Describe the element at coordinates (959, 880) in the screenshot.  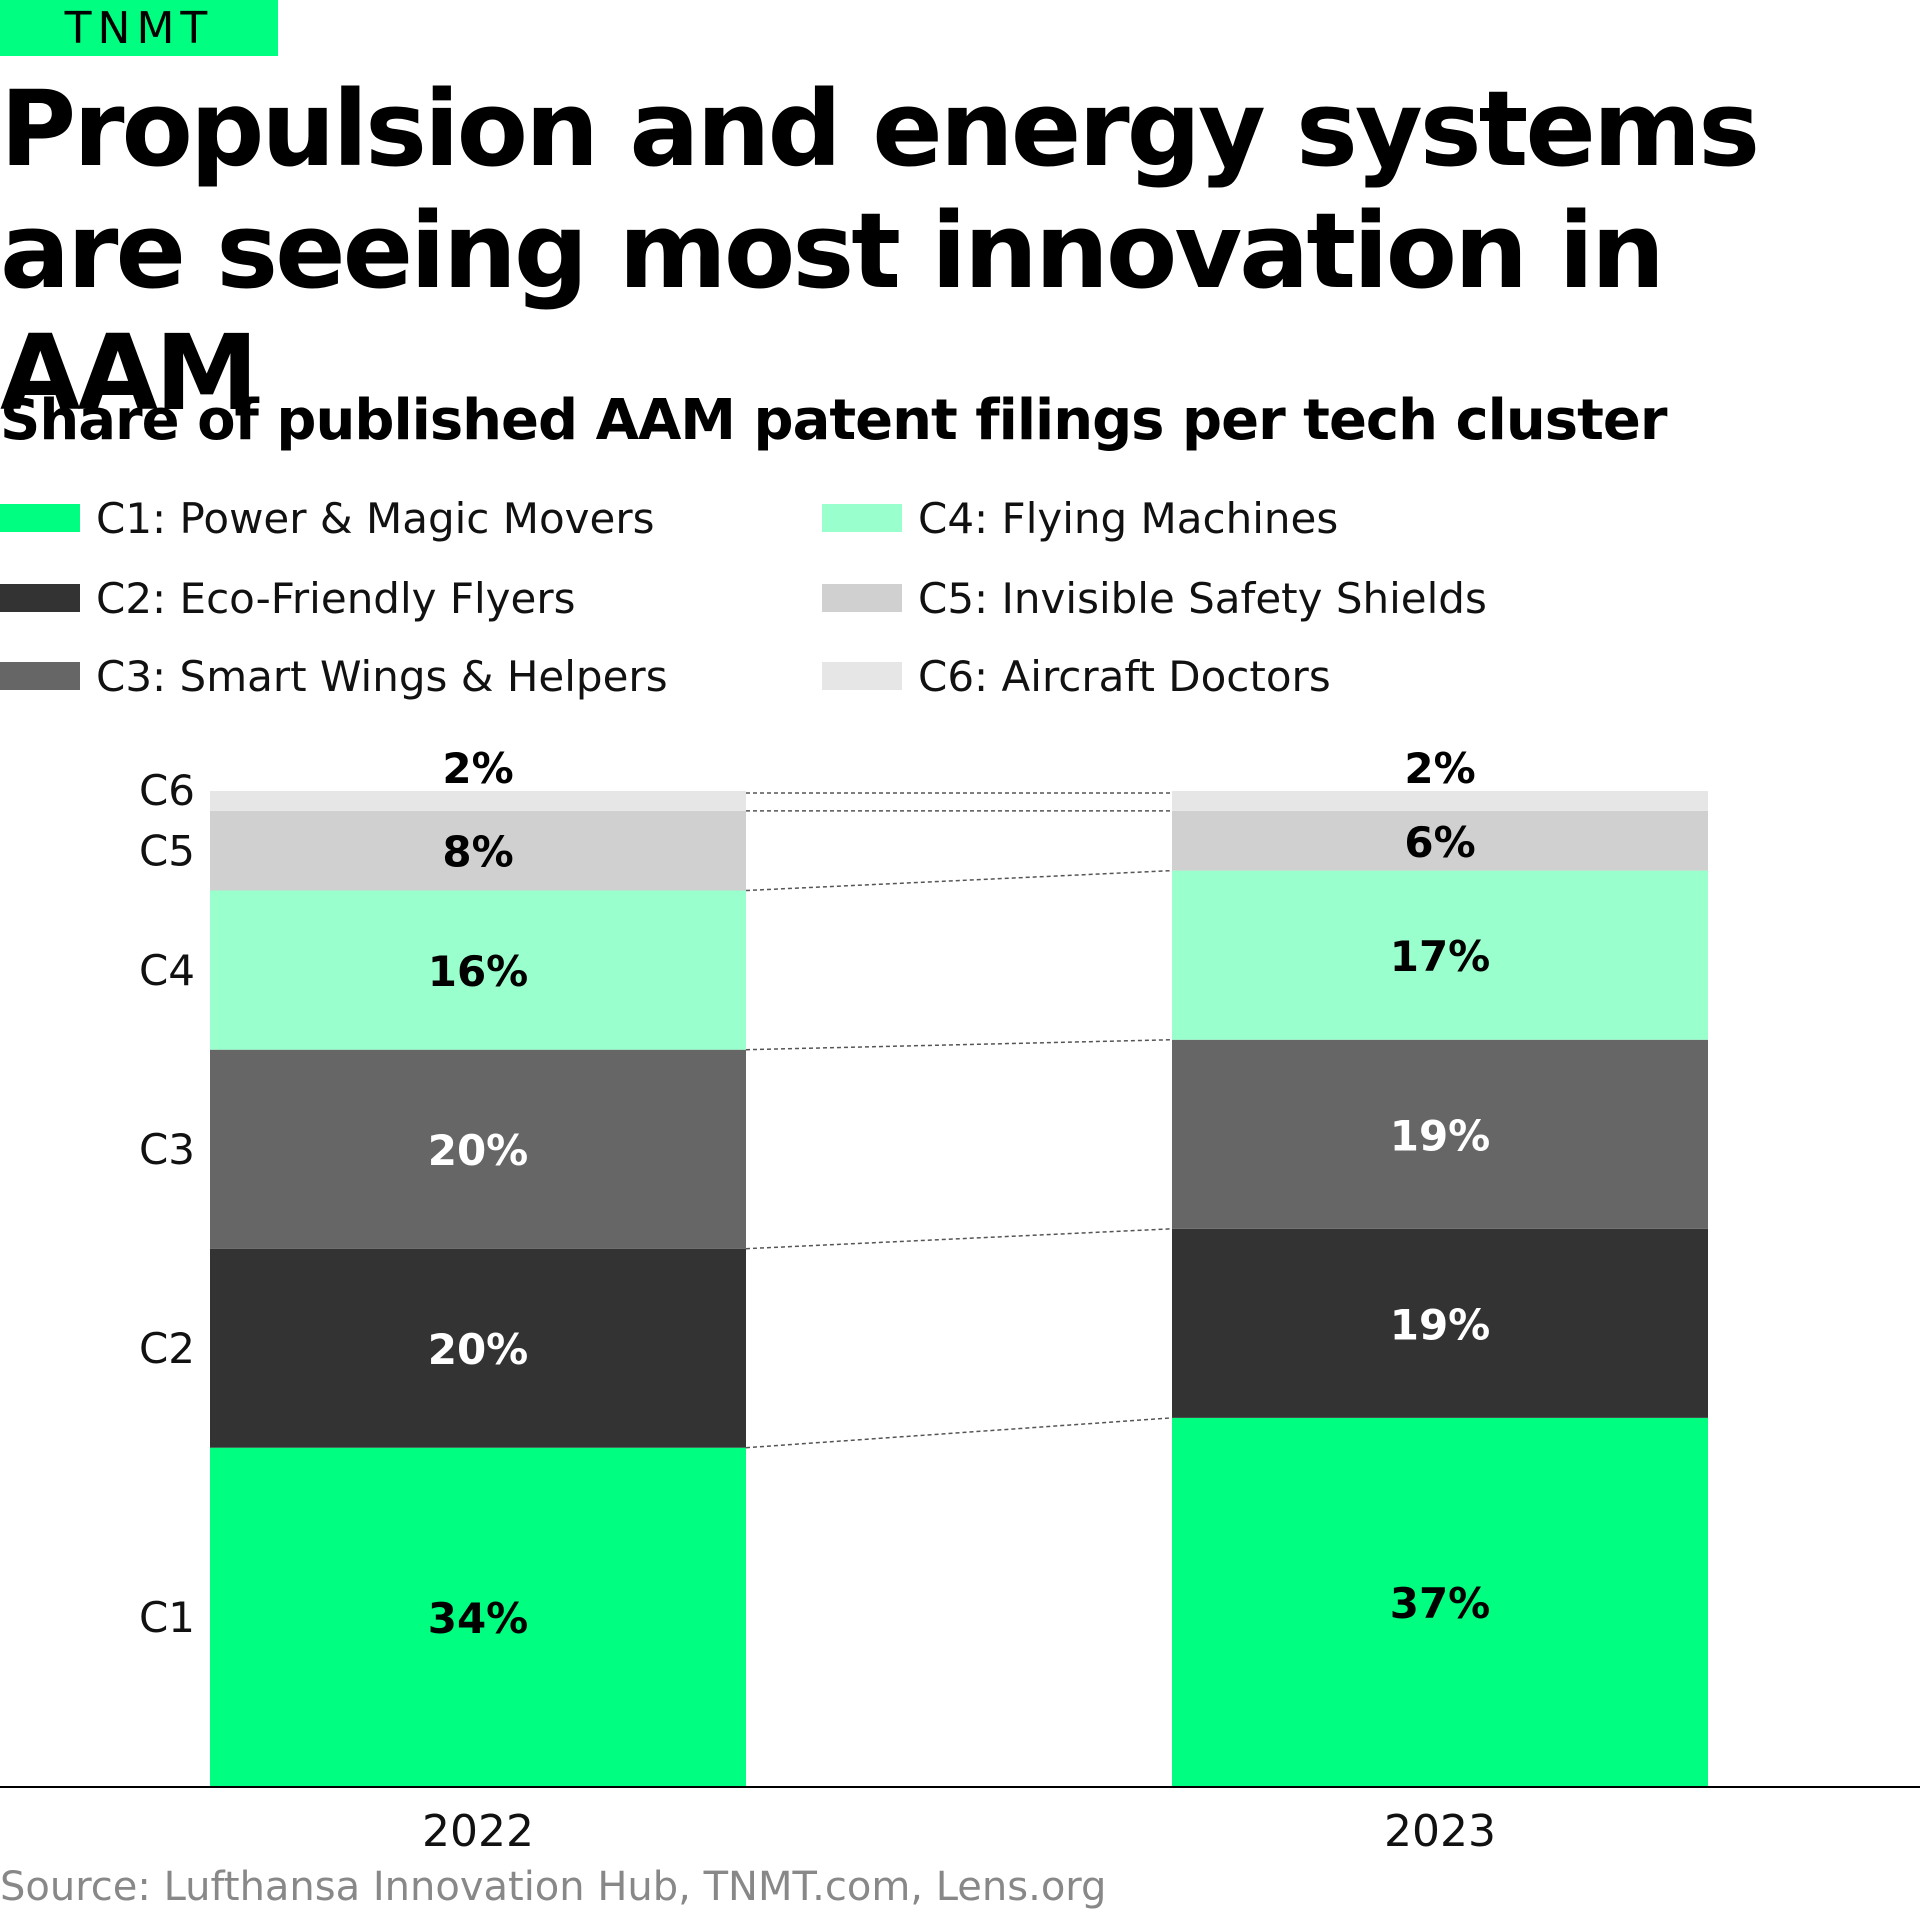
I see `connector-line-c4` at that location.